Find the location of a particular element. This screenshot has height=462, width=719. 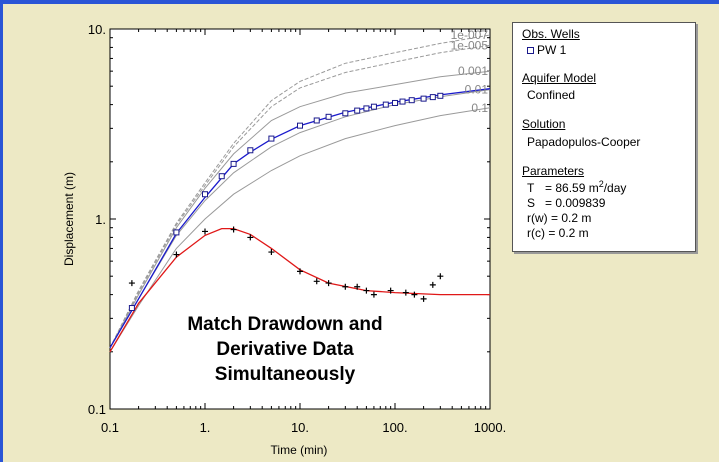

param-s: S = 0.009839 is located at coordinates (566, 203).